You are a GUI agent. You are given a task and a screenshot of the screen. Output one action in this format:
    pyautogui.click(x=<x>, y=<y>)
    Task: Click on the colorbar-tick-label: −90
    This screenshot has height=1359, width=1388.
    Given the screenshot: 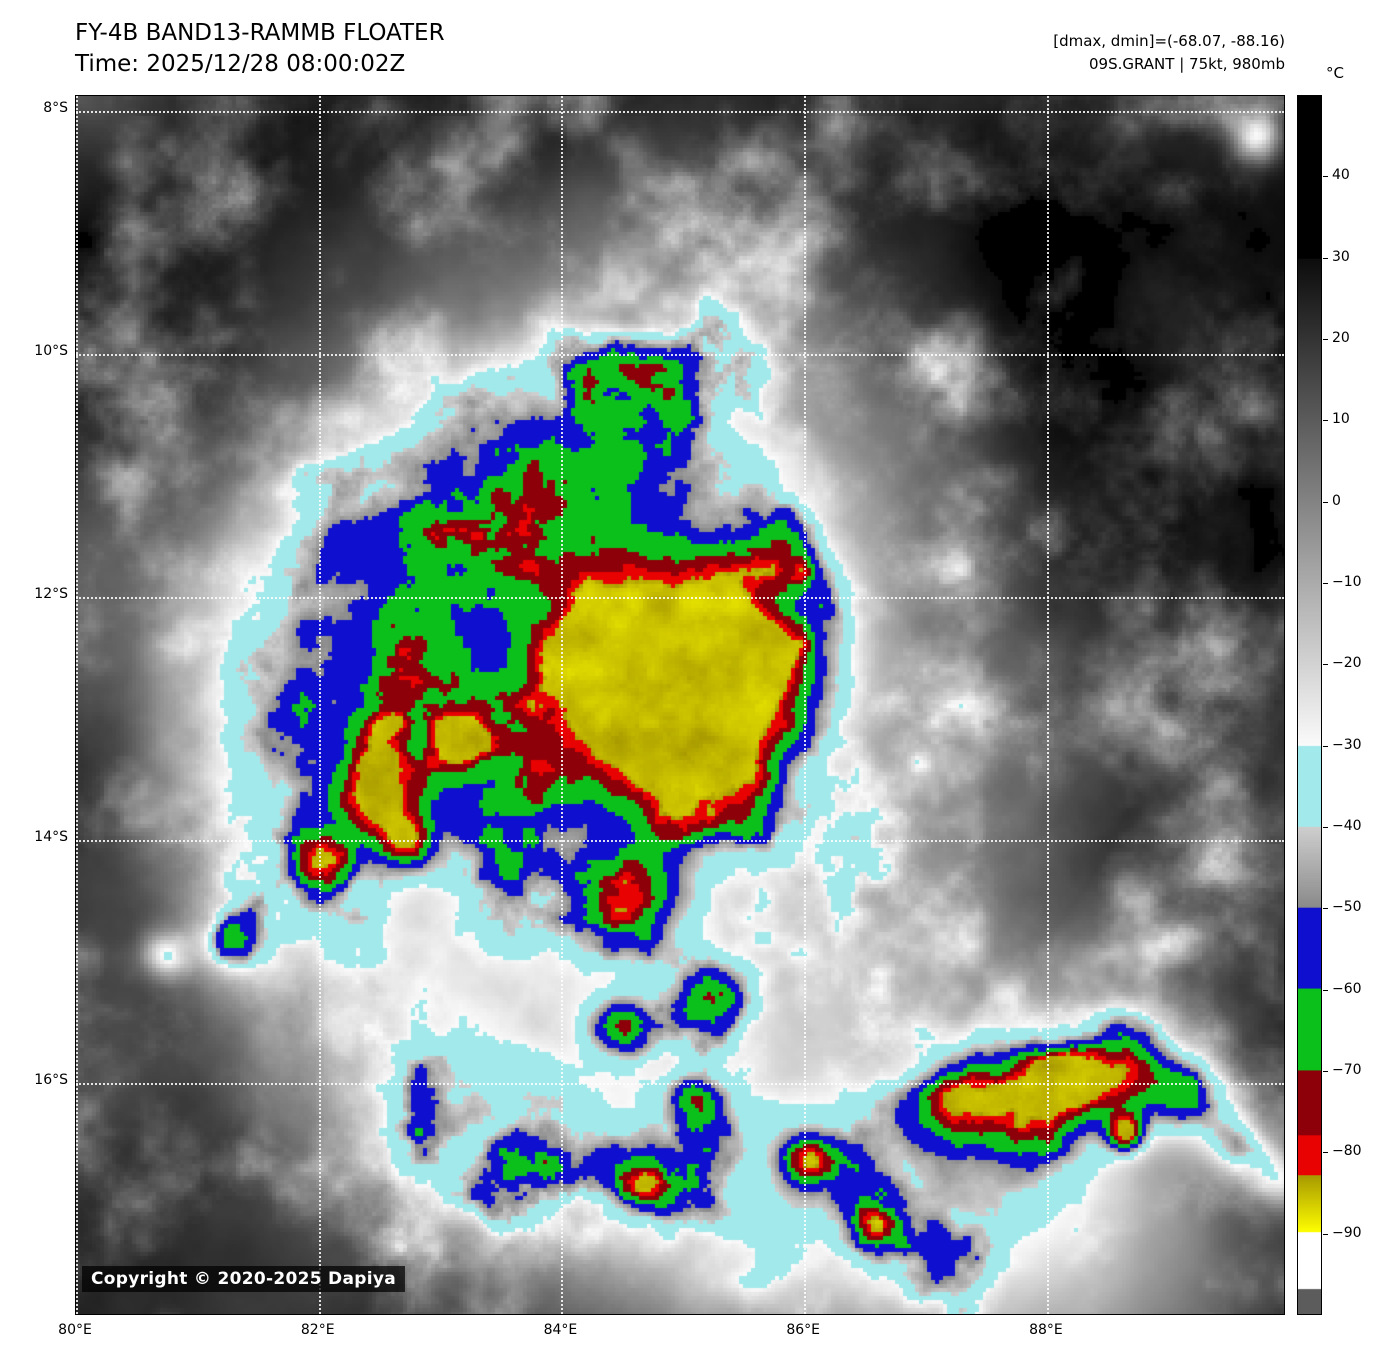 What is the action you would take?
    pyautogui.click(x=1347, y=1232)
    